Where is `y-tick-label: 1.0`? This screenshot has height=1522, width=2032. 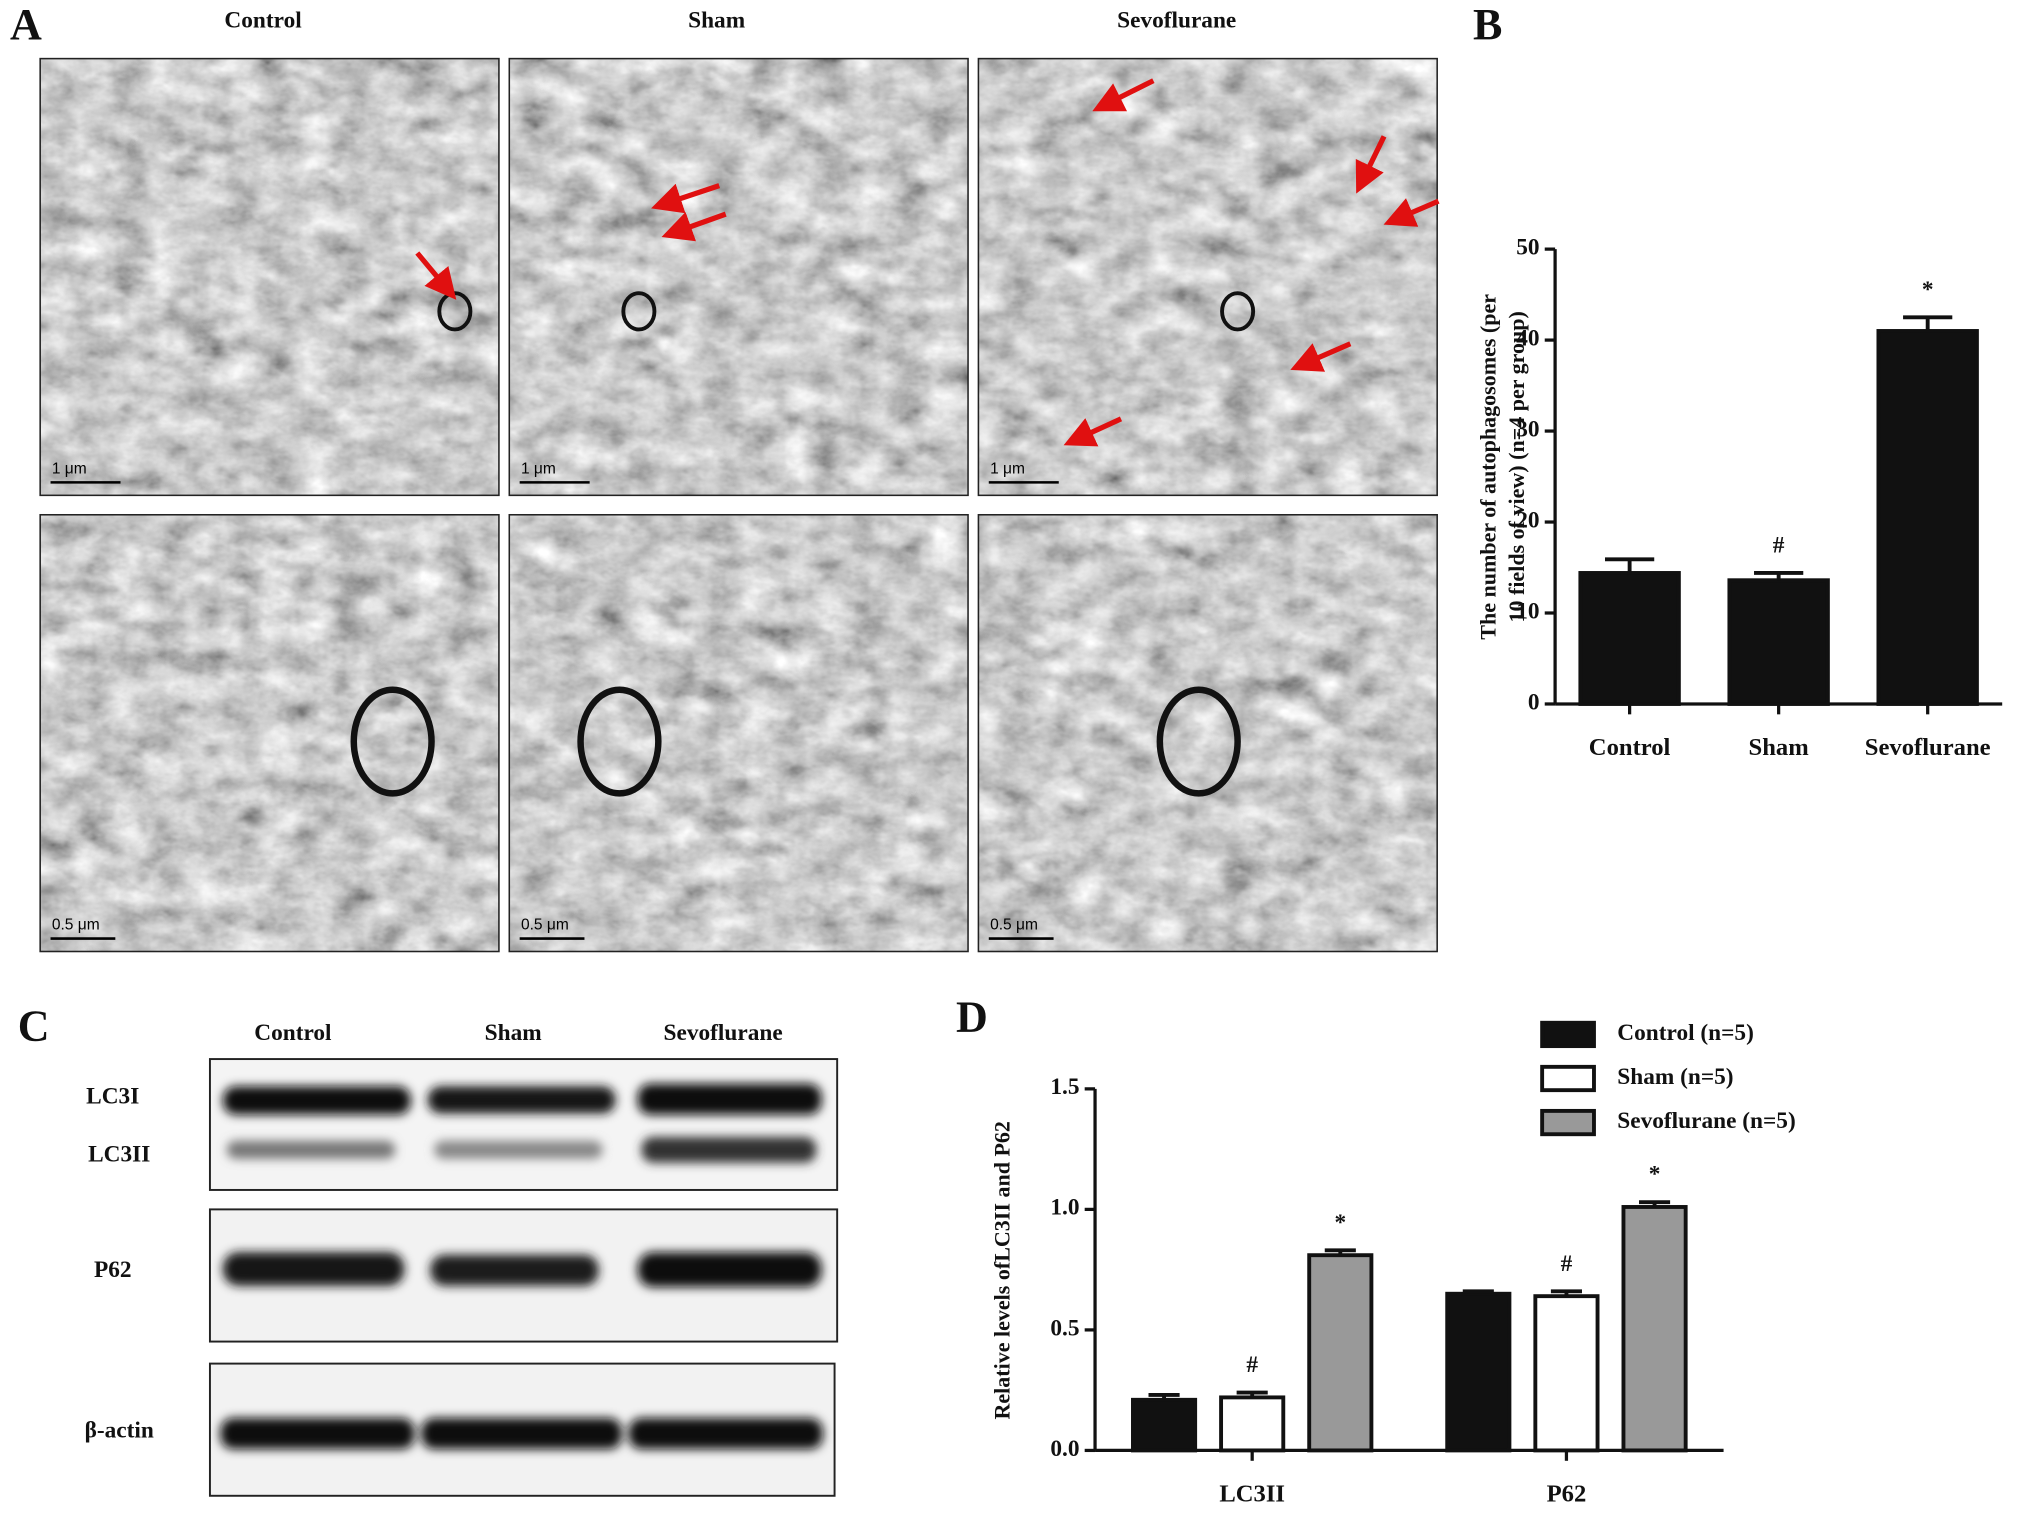
y-tick-label: 1.0 is located at coordinates (1064, 1208).